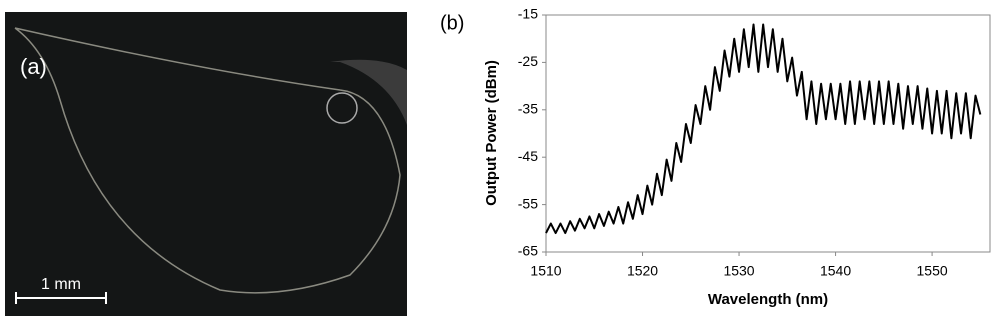  Describe the element at coordinates (768, 299) in the screenshot. I see `x-axis-label: Wavelength (nm)` at that location.